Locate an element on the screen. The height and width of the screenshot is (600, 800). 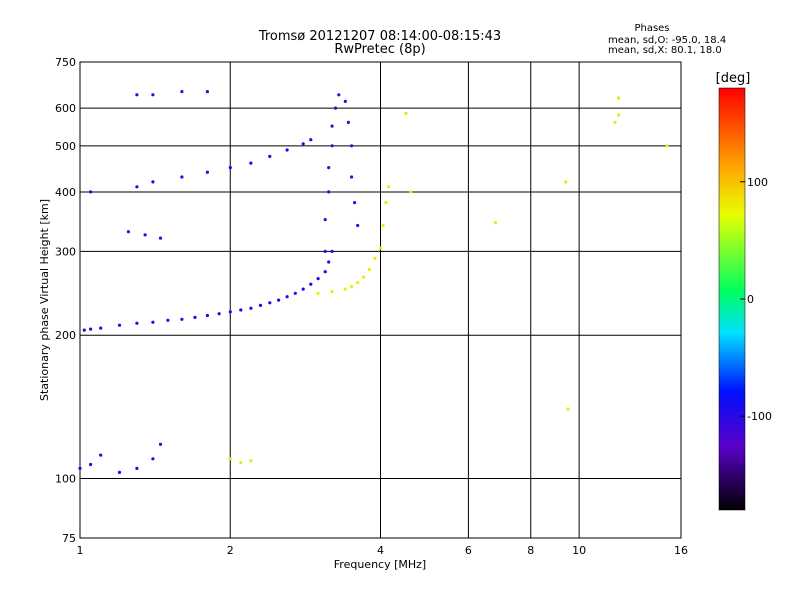
colorbar-tick-label: 0 is located at coordinates (750, 299).